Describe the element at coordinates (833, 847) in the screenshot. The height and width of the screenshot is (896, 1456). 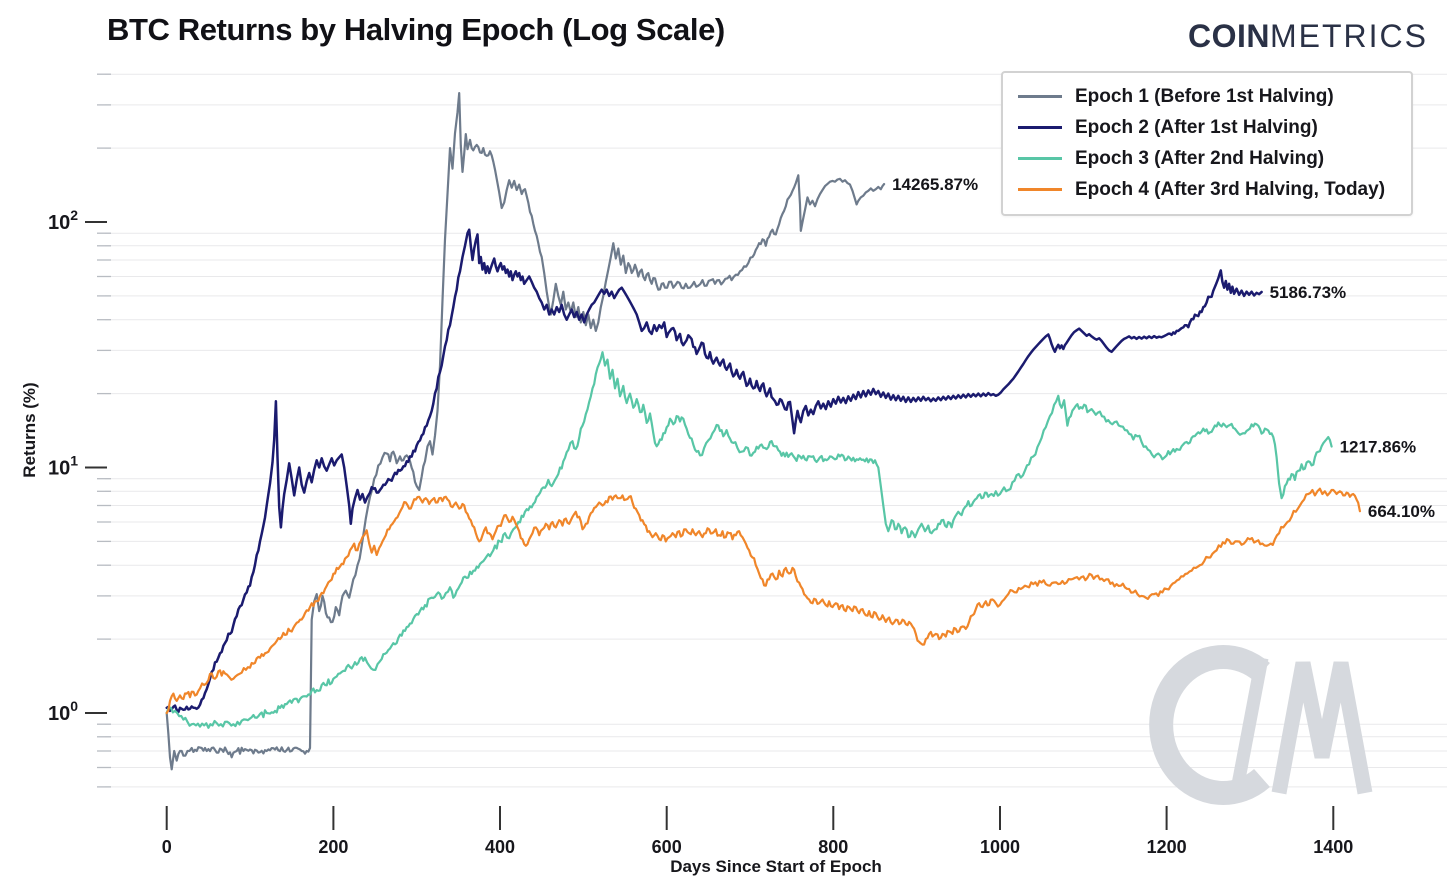
I see `x-tick-label: 800` at that location.